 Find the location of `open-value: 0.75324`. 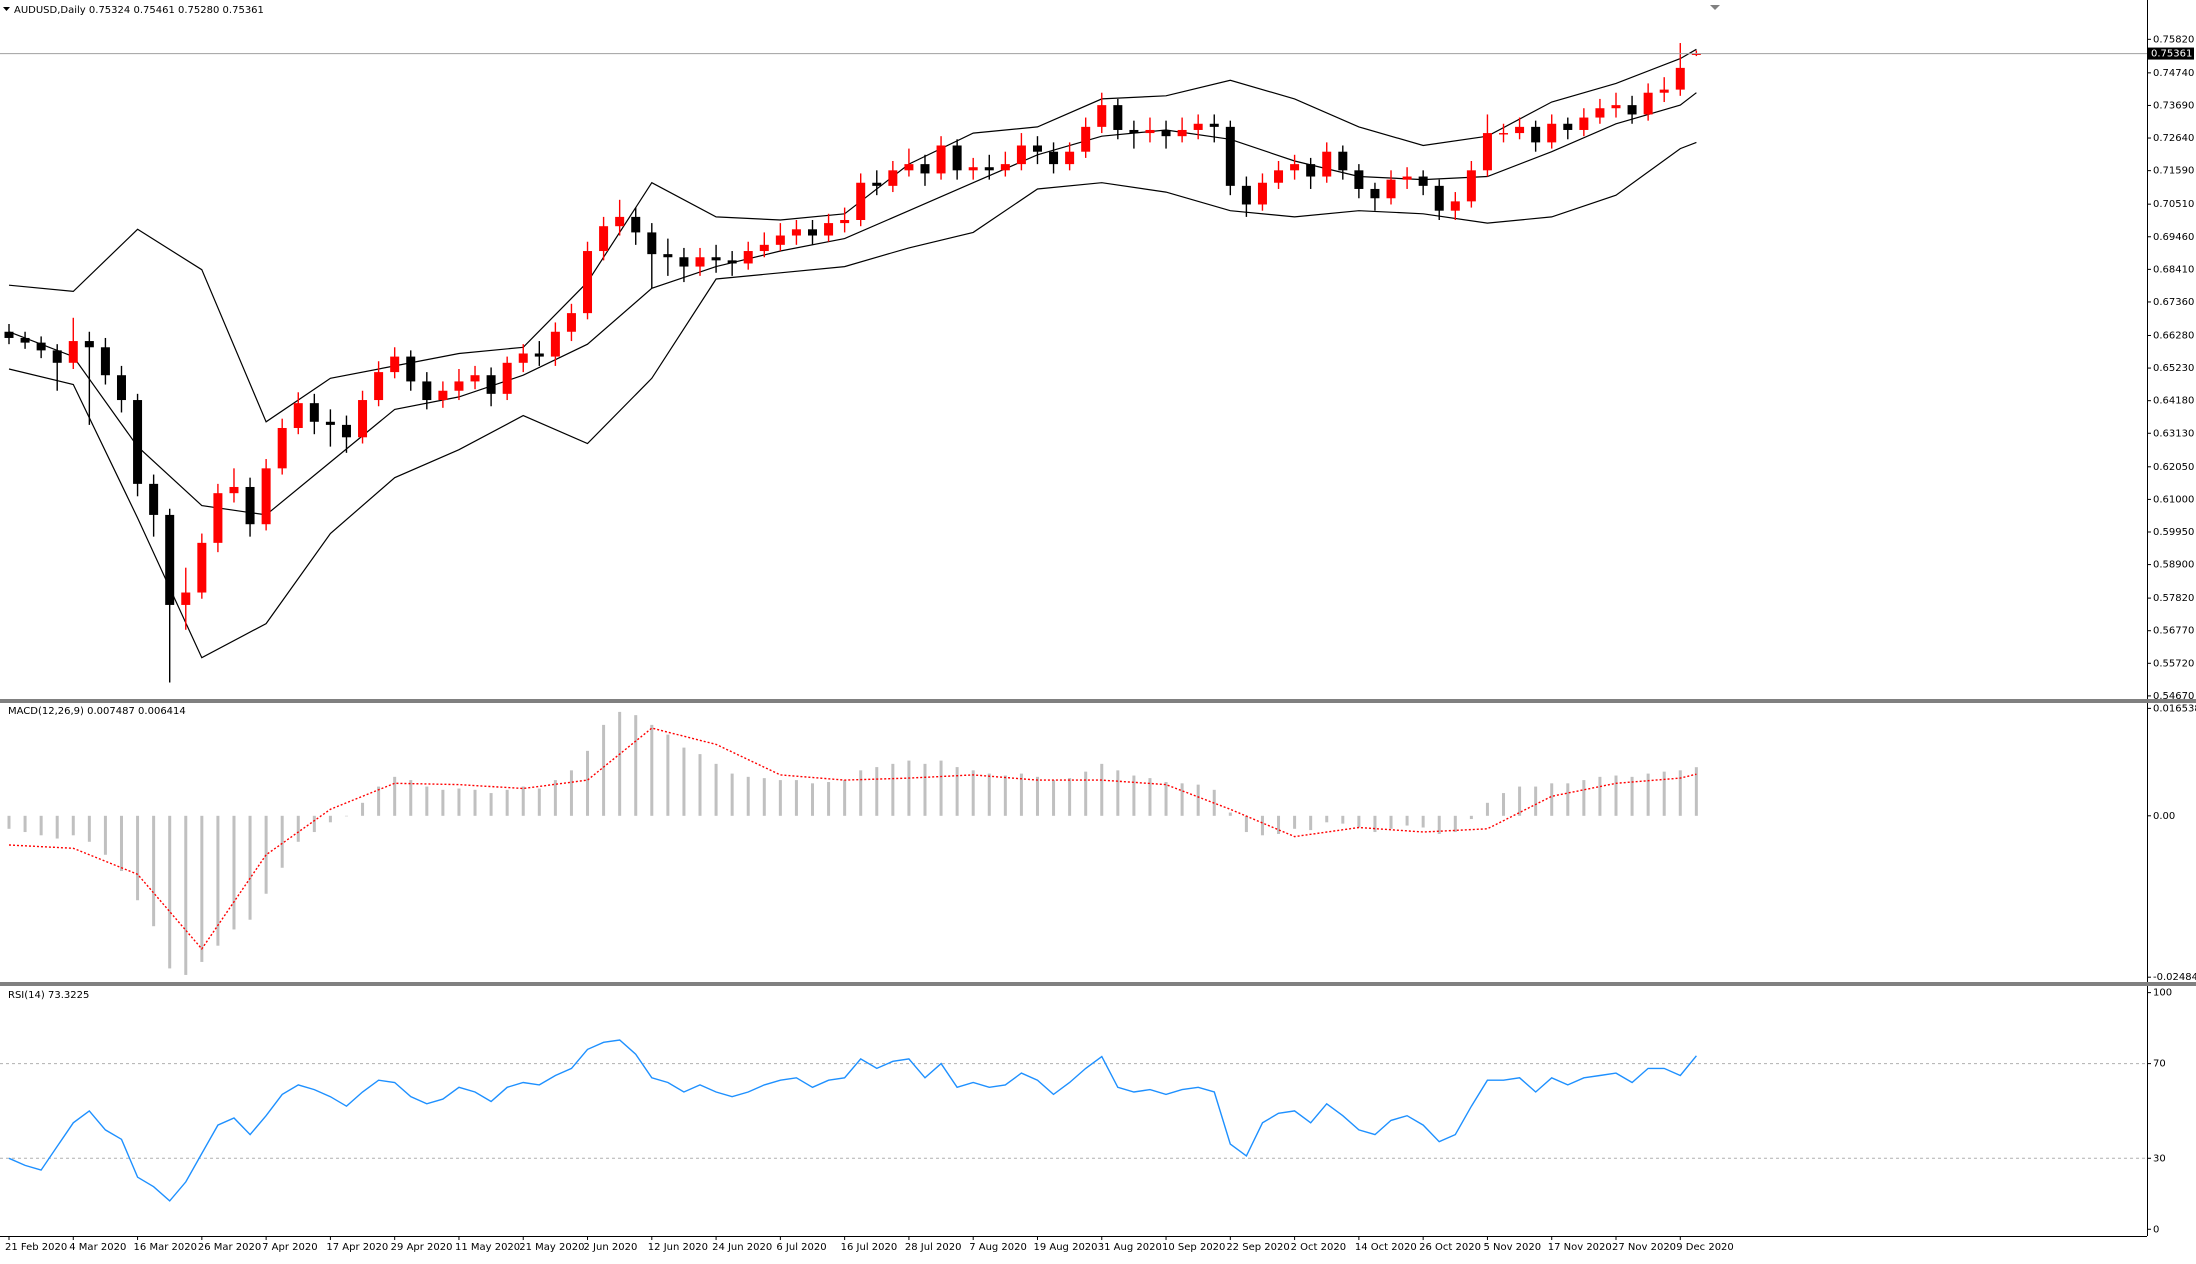

open-value: 0.75324 is located at coordinates (109, 10).